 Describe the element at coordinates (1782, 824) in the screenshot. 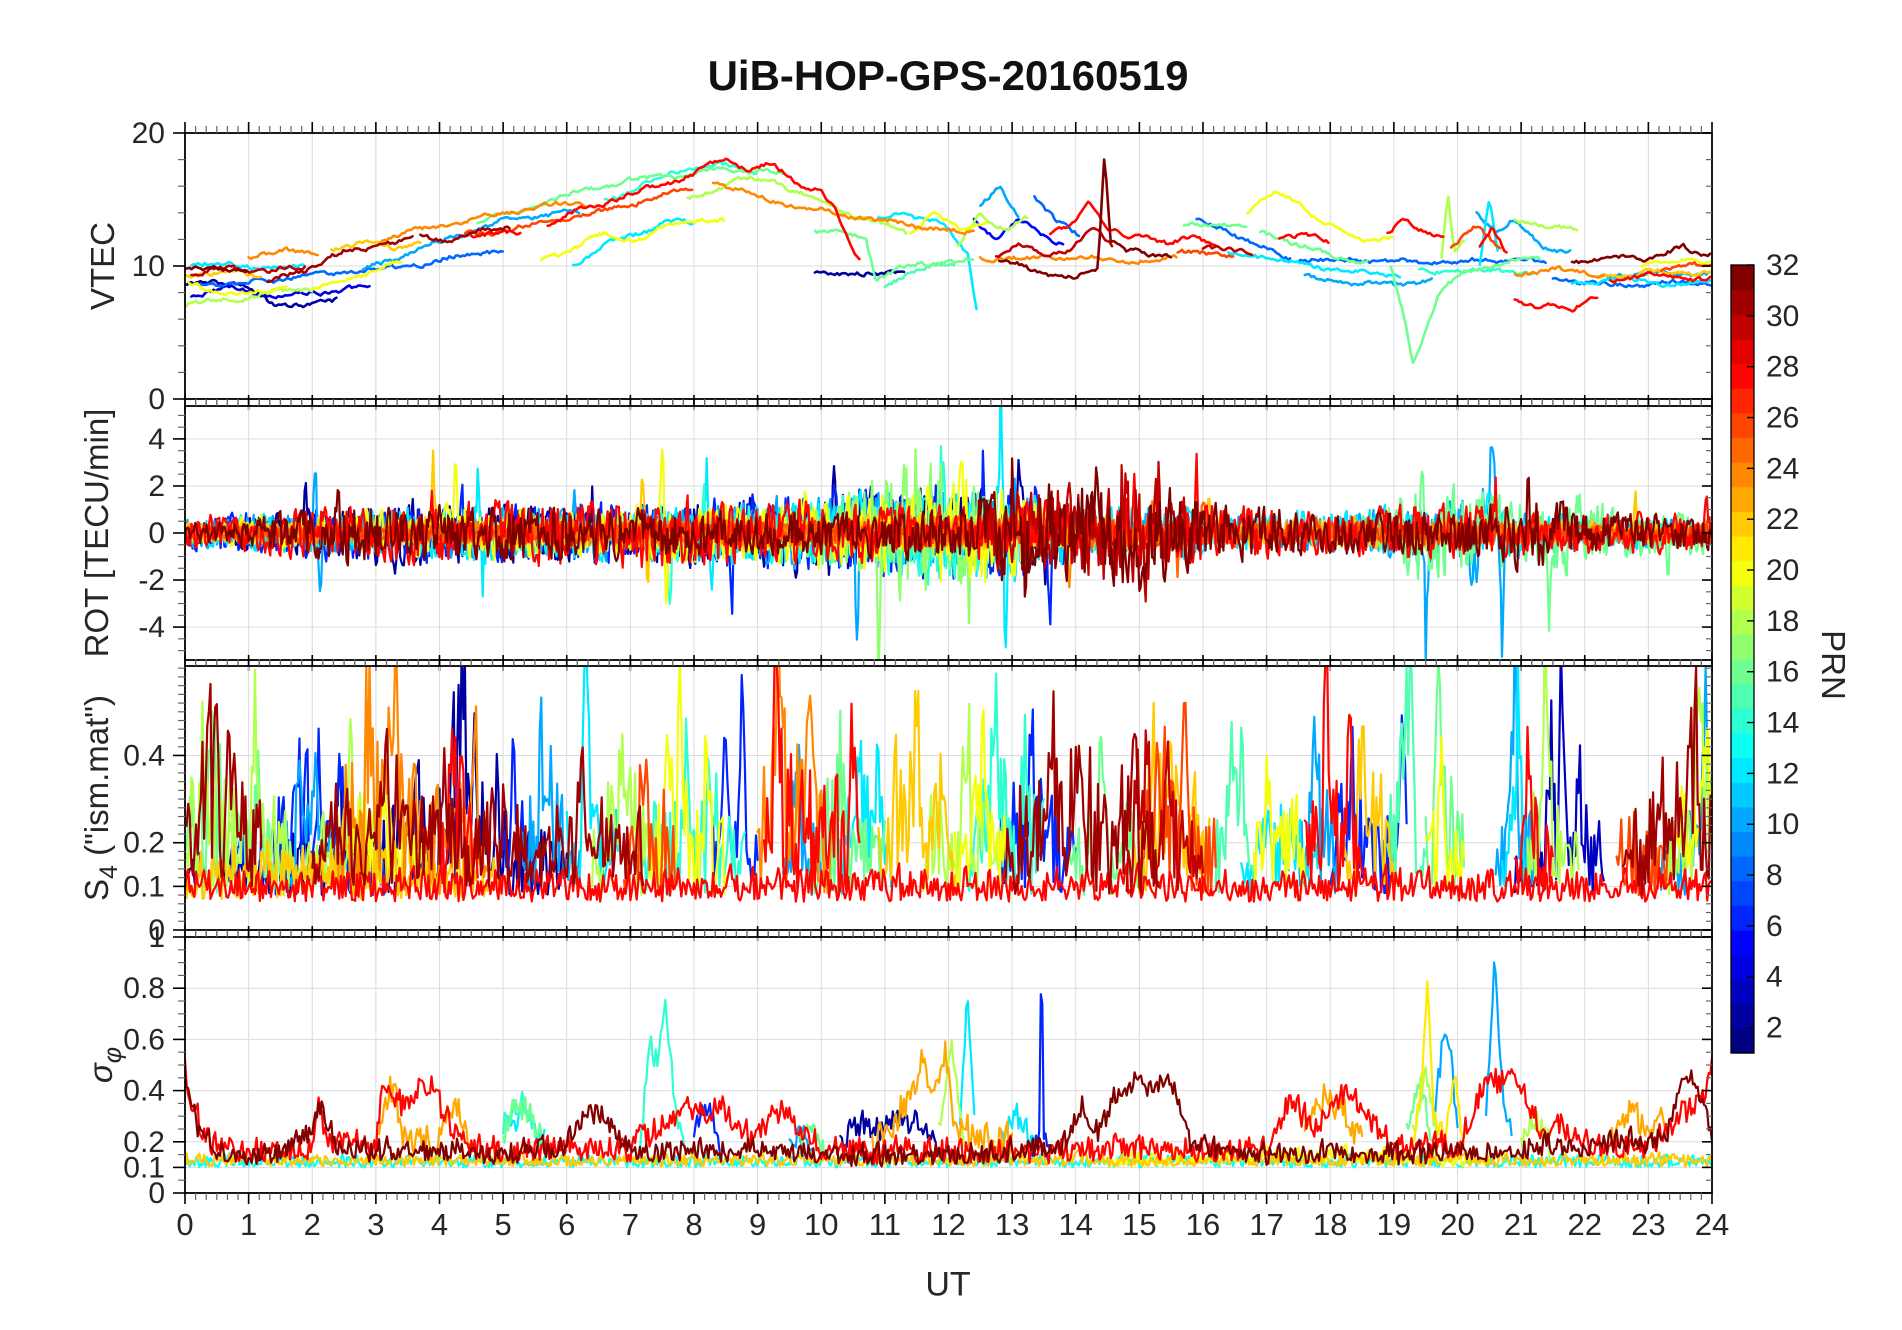

I see `colorbar-tick-label: 10` at that location.